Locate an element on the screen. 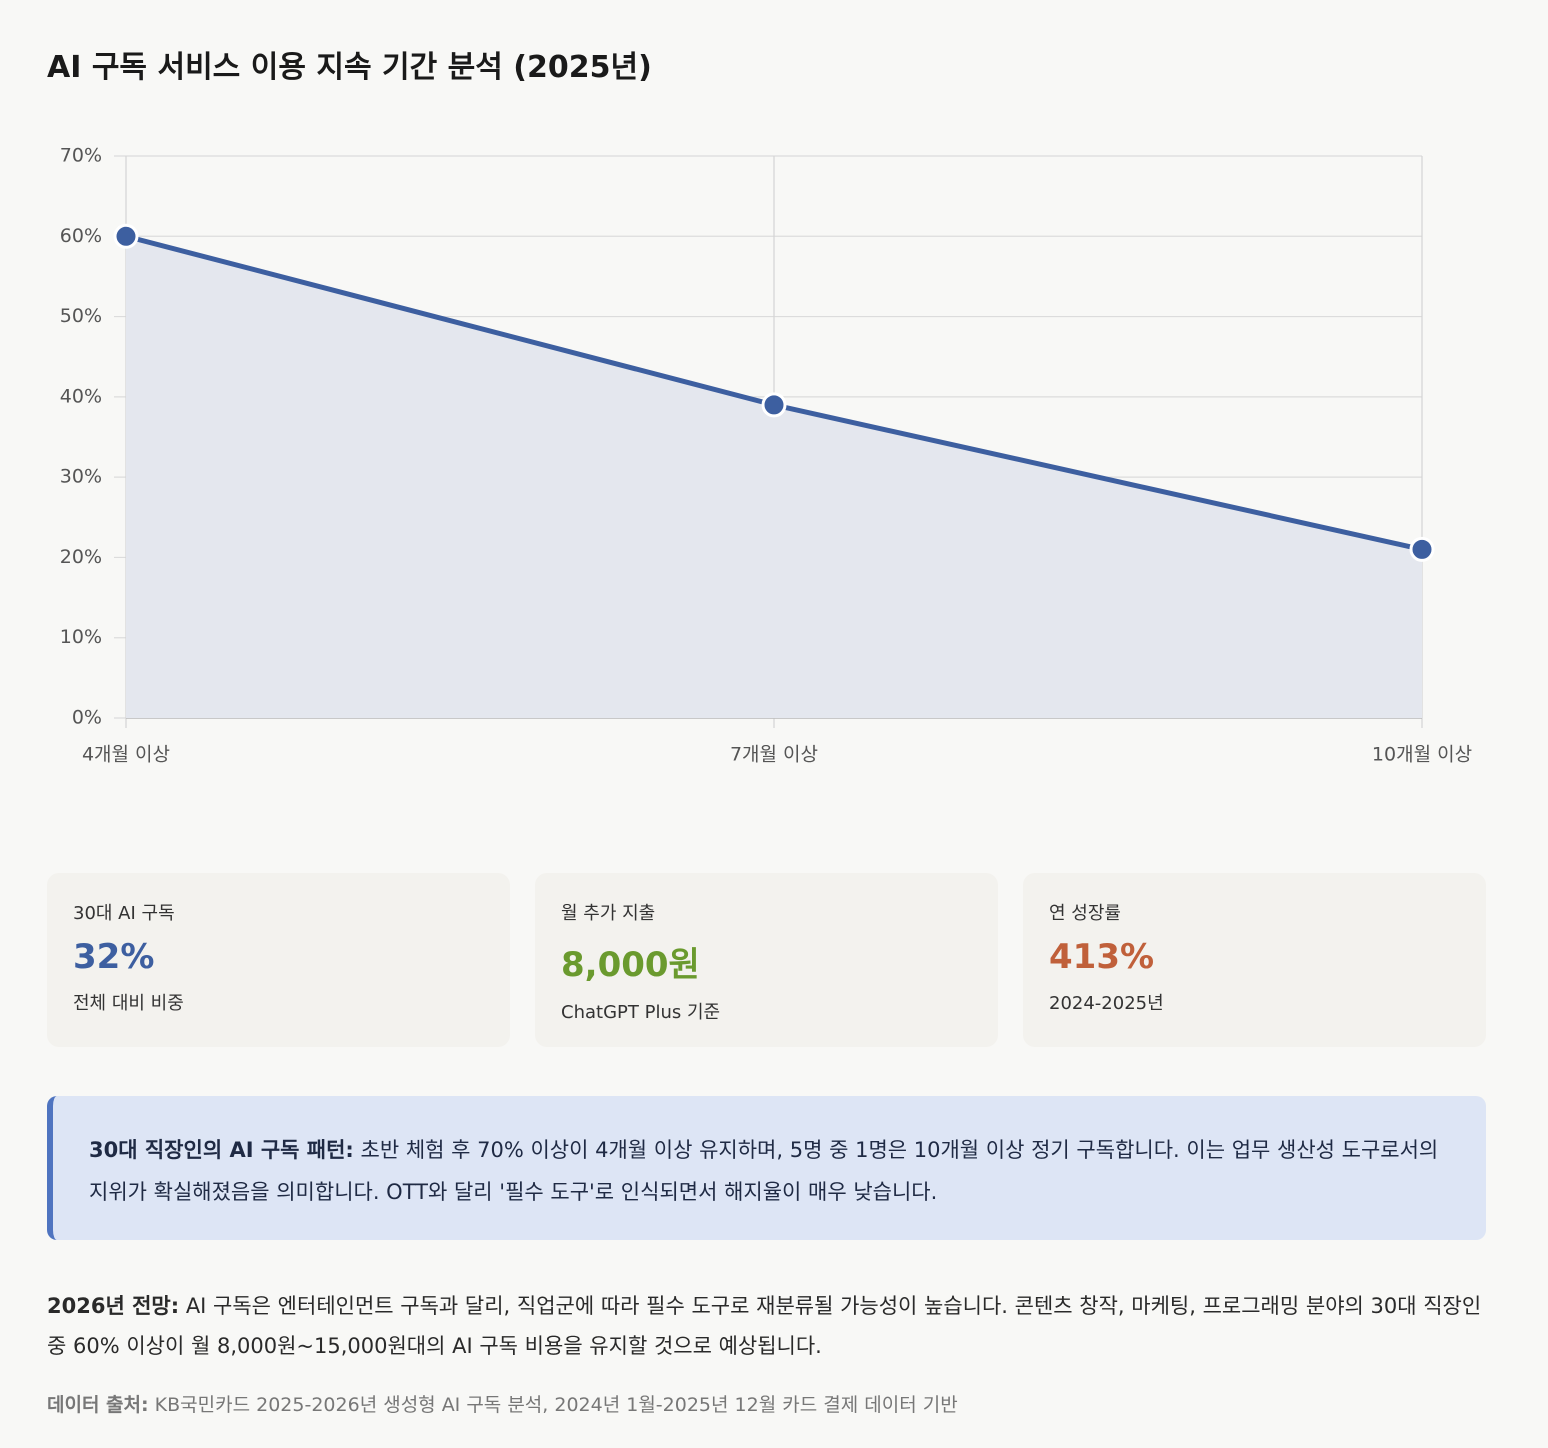 This screenshot has height=1448, width=1548. stat-card: 30대 AI 구독 32% 전체 대비 비중 is located at coordinates (278, 960).